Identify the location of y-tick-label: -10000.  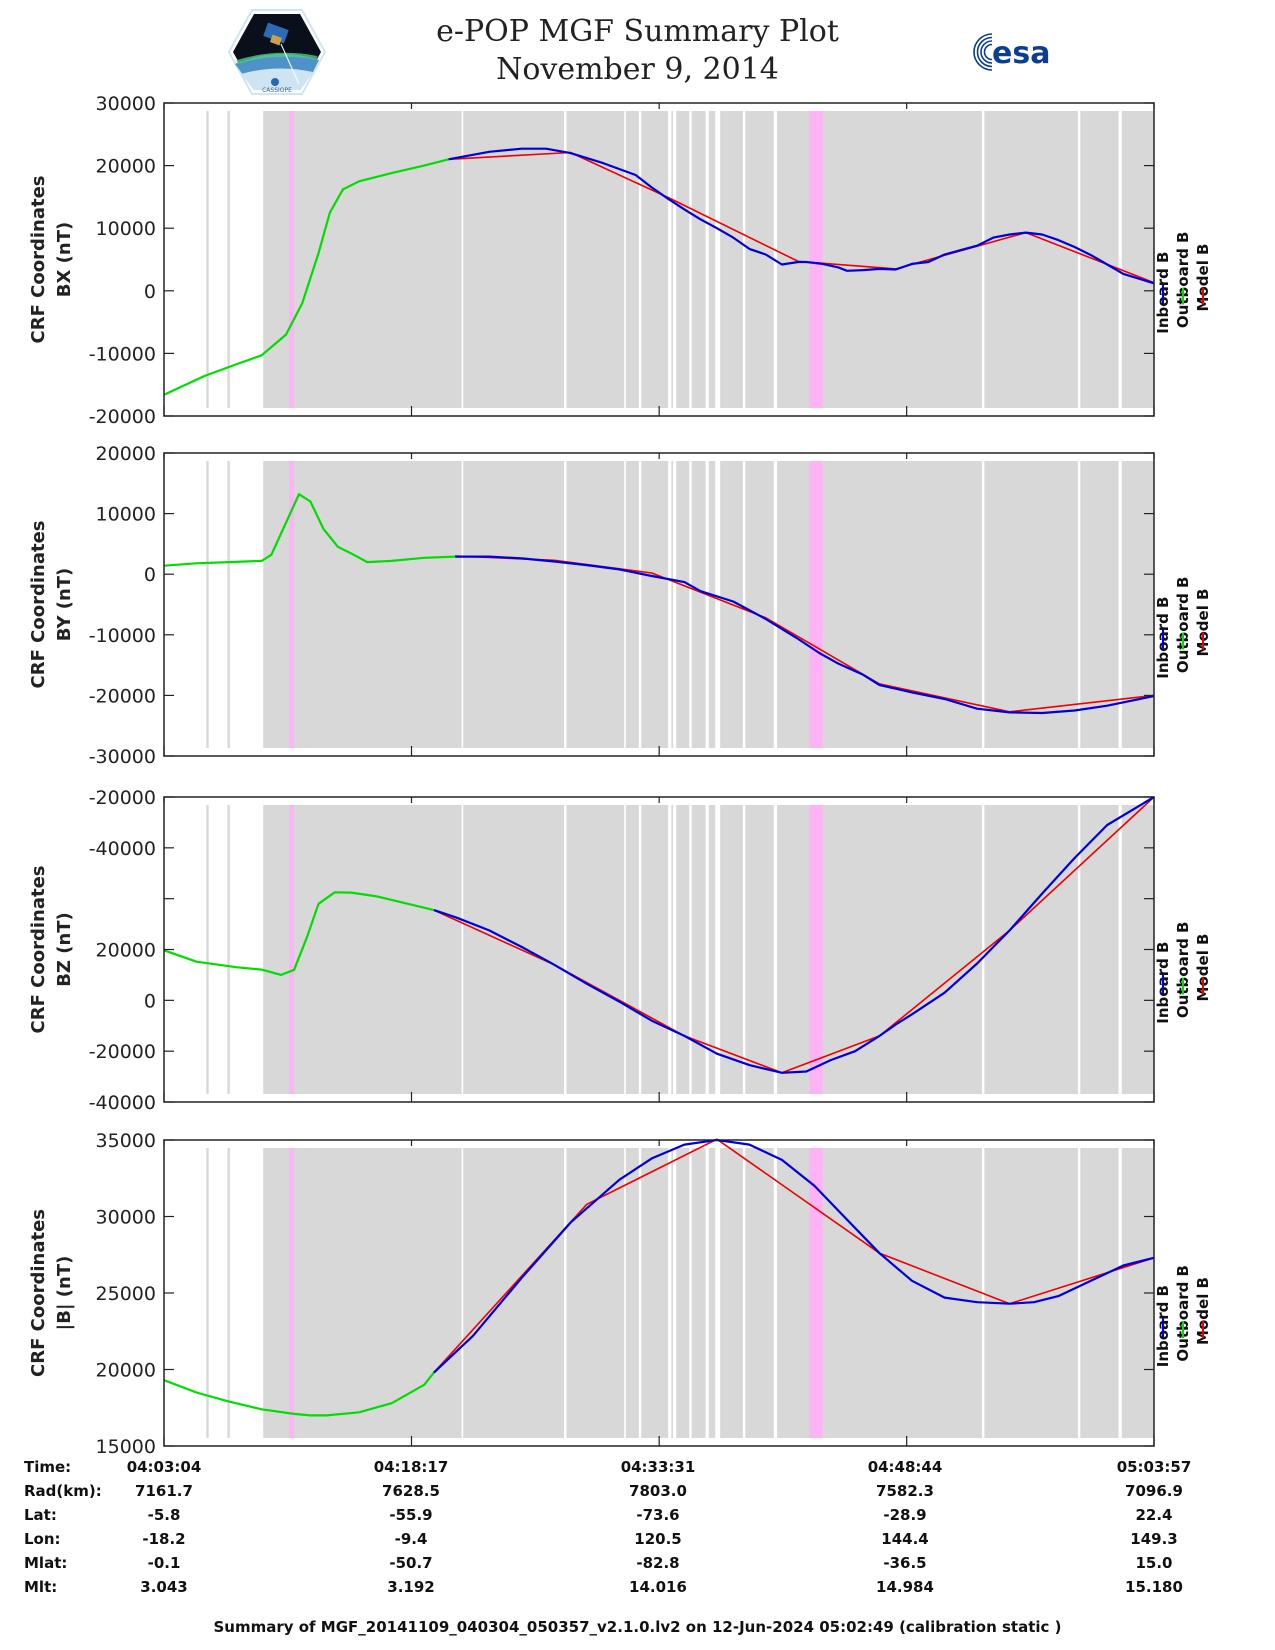
(122, 354).